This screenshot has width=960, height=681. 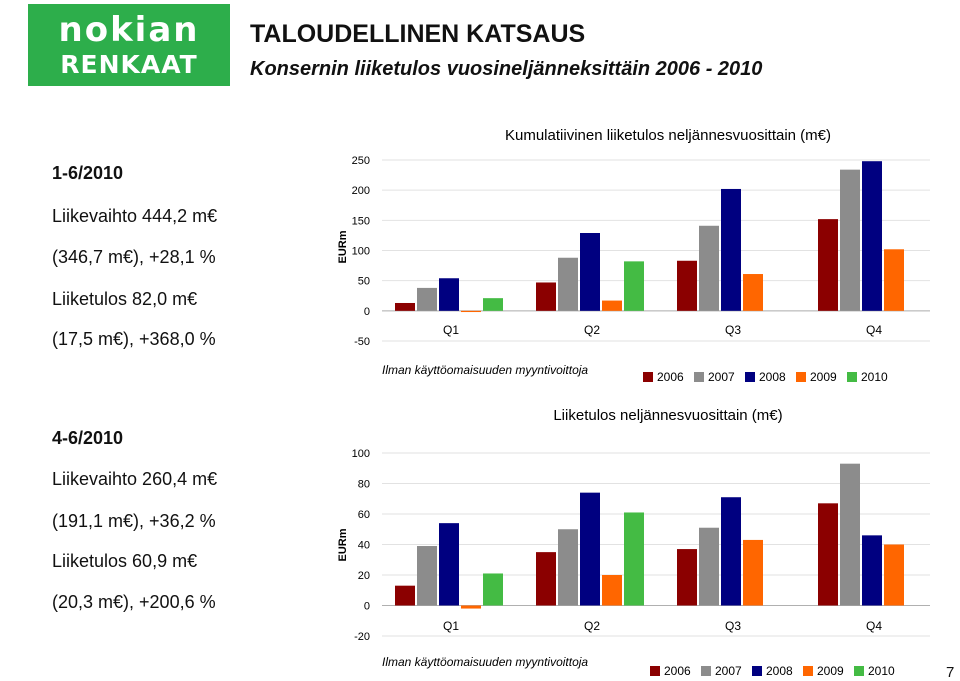 I want to click on top-chart-bar-q4-2008, so click(x=872, y=236).